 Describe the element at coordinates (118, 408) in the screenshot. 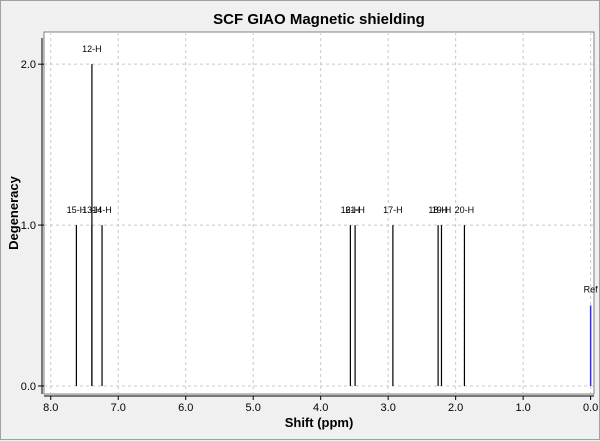

I see `x-tick-label: 7.0` at that location.